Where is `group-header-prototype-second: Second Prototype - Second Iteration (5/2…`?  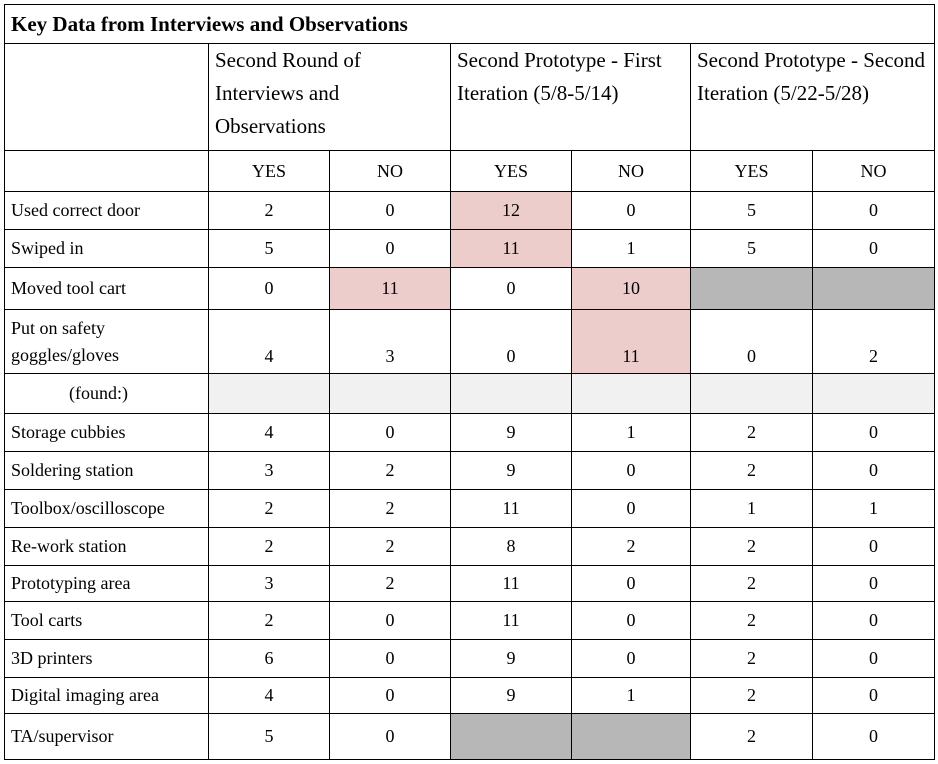
group-header-prototype-second: Second Prototype - Second Iteration (5/2… is located at coordinates (812, 97).